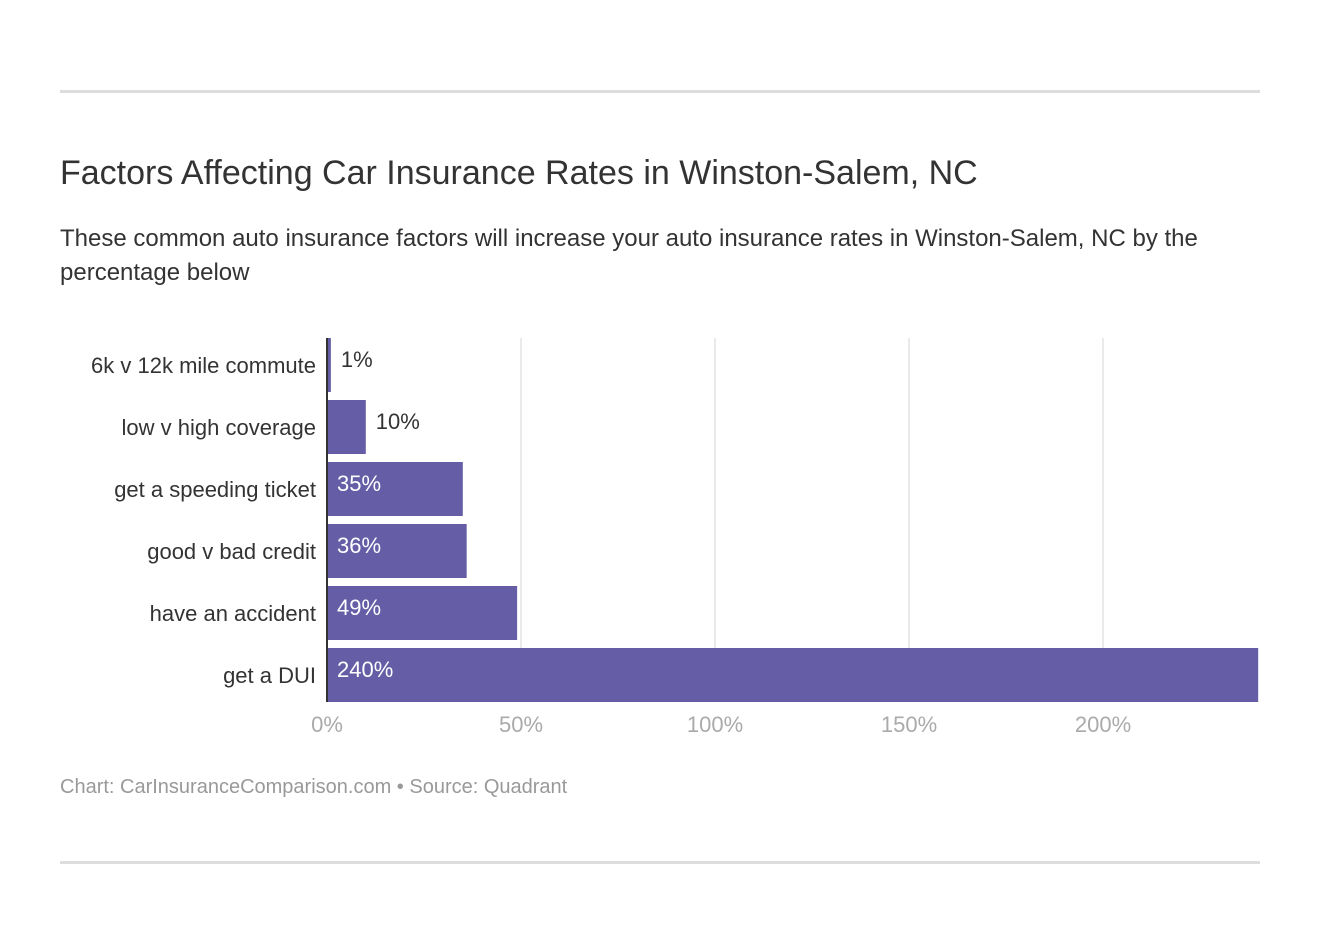  Describe the element at coordinates (909, 724) in the screenshot. I see `x-tick-label: 150%` at that location.